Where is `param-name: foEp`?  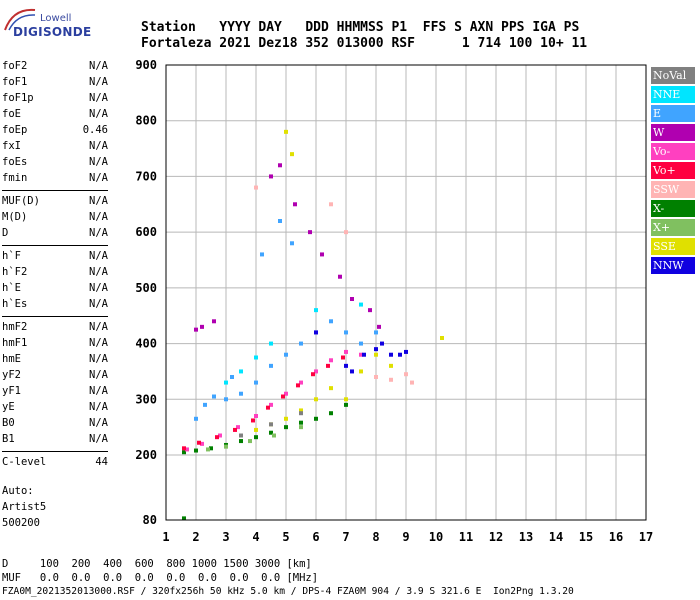 param-name: foEp is located at coordinates (15, 130).